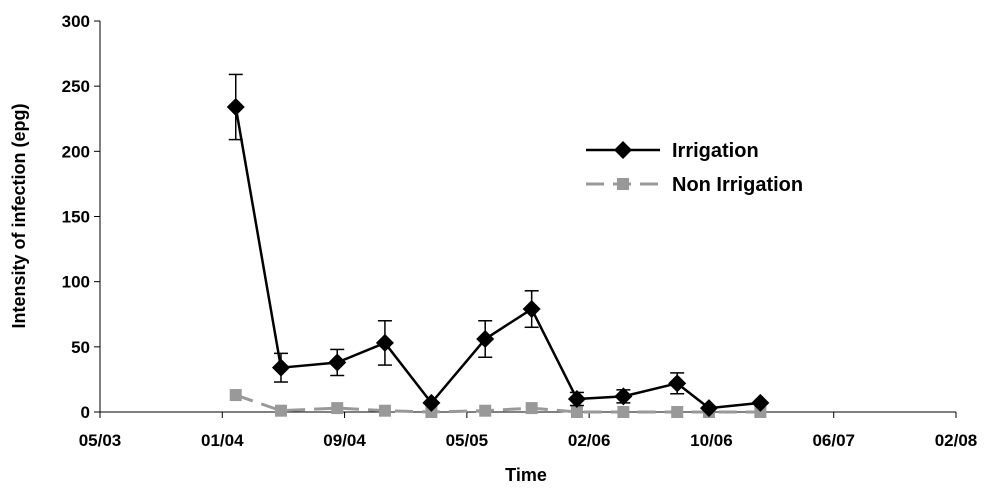  Describe the element at coordinates (956, 440) in the screenshot. I see `x-tick-label: 02/08` at that location.